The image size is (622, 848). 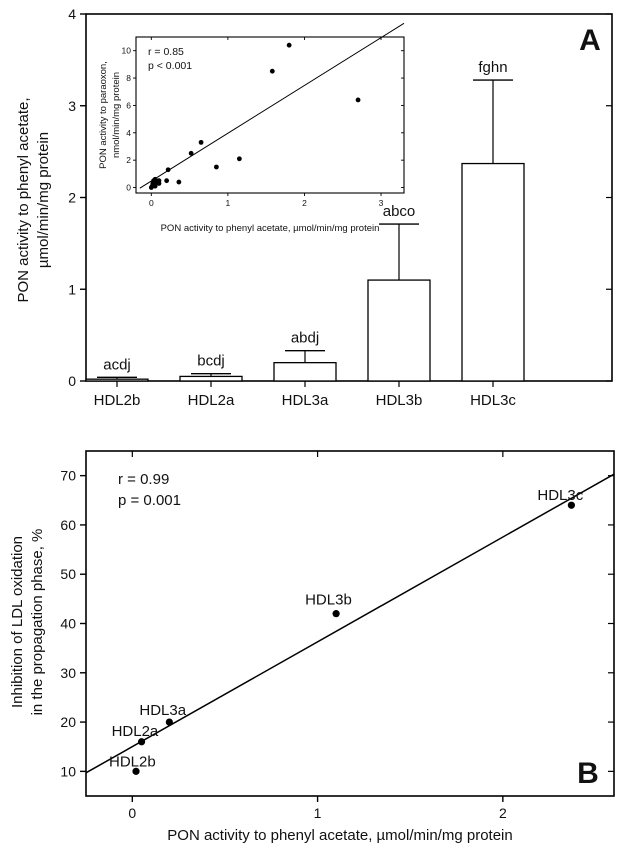 I want to click on panel-b-ytick-label: 70, so click(x=68, y=476).